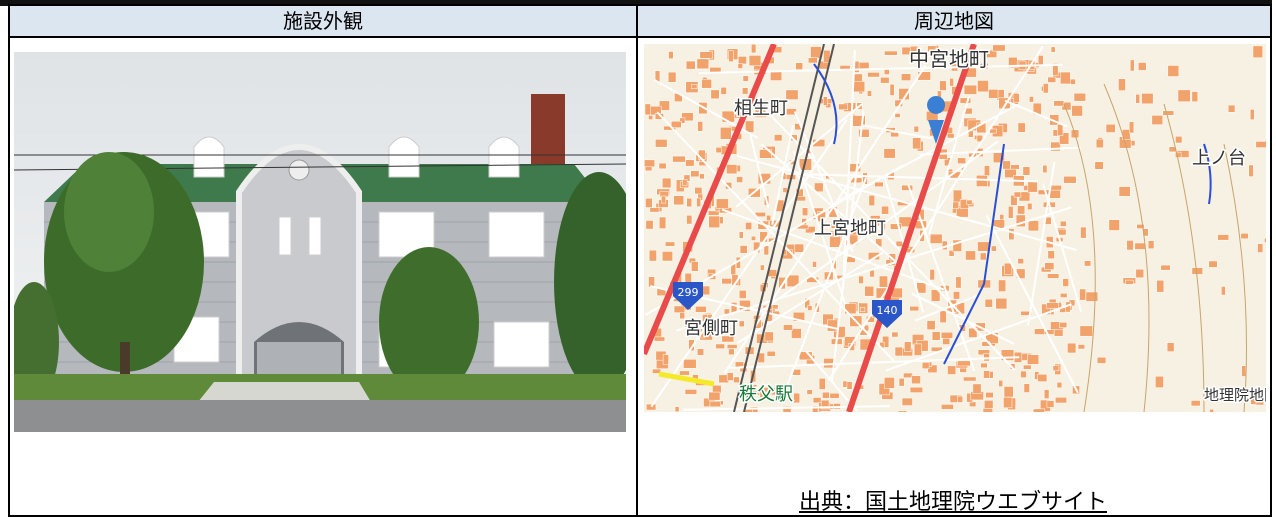 Image resolution: width=1276 pixels, height=517 pixels. Describe the element at coordinates (688, 292) in the screenshot. I see `route-number: 299` at that location.